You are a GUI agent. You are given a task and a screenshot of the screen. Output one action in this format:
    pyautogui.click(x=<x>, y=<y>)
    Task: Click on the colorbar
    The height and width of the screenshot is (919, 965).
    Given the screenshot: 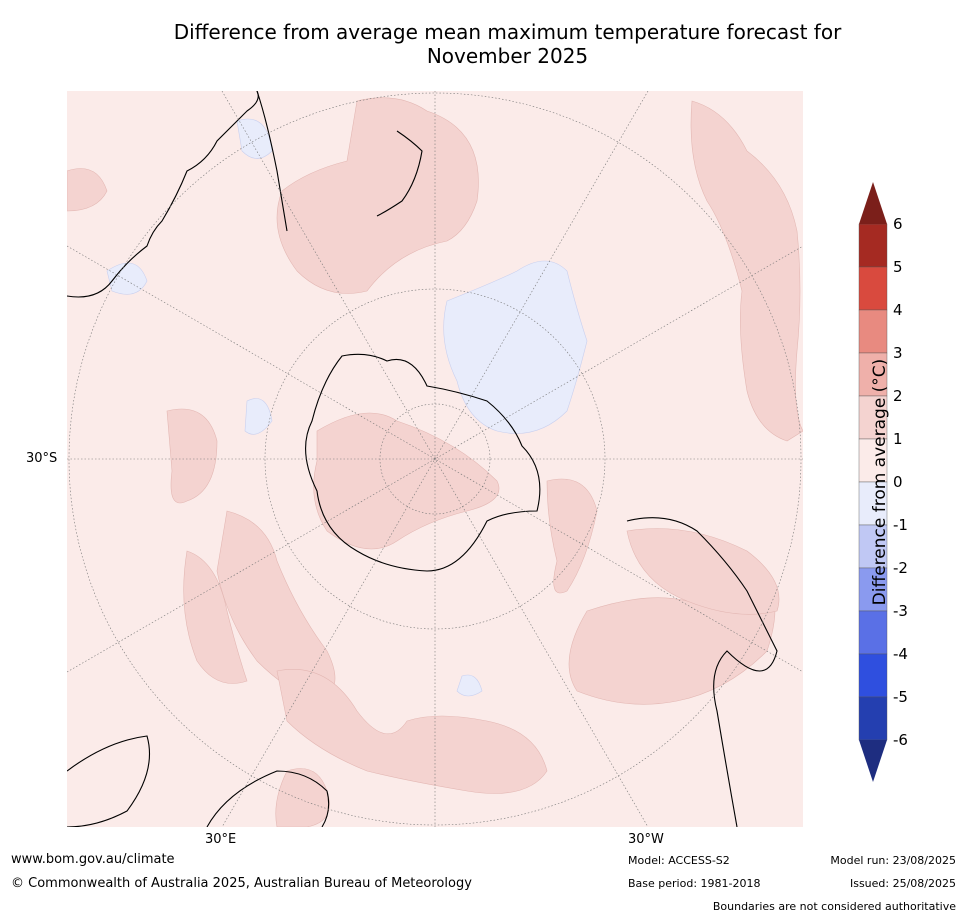 What is the action you would take?
    pyautogui.click(x=873, y=482)
    